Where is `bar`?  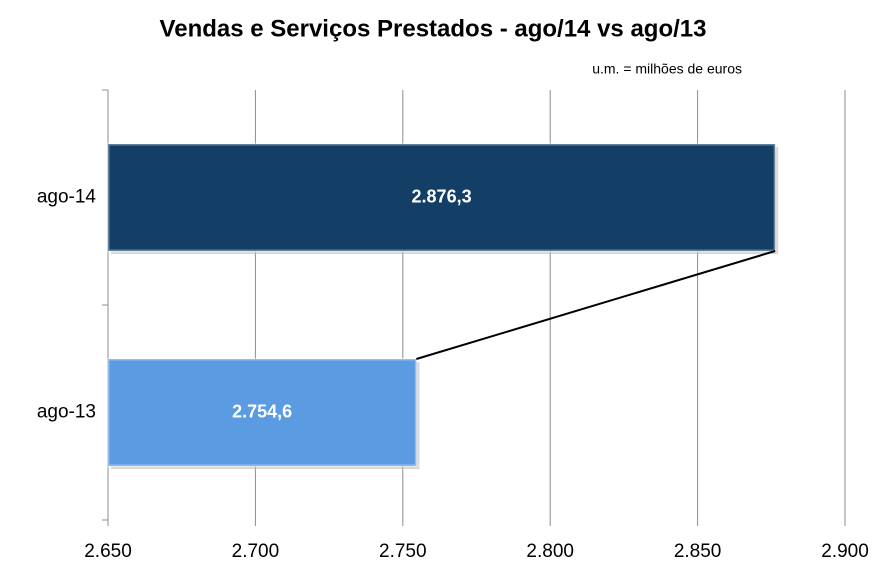
bar is located at coordinates (262, 412).